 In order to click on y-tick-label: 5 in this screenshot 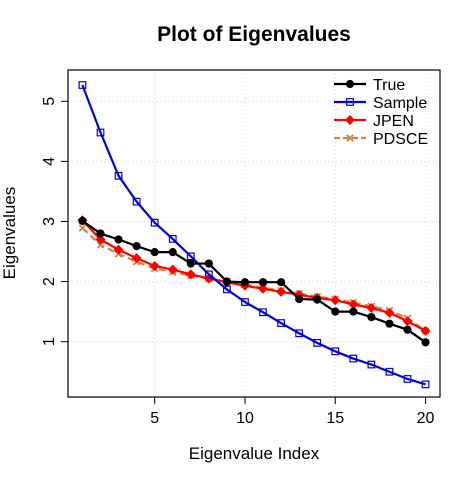, I will do `click(49, 101)`.